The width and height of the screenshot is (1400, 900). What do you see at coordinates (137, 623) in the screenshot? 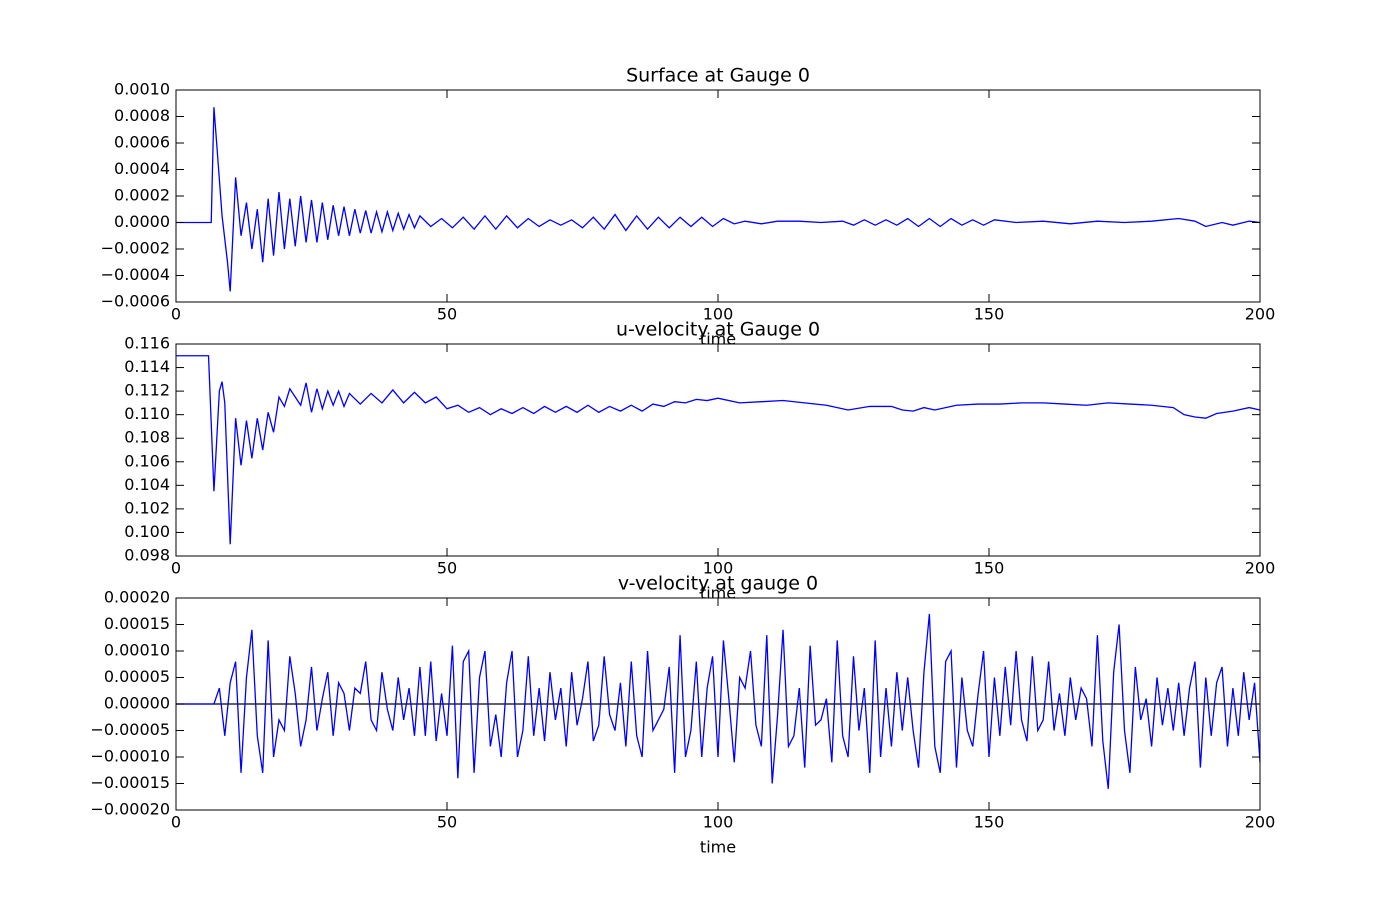
I see `y-tick-label: 0.00015` at bounding box center [137, 623].